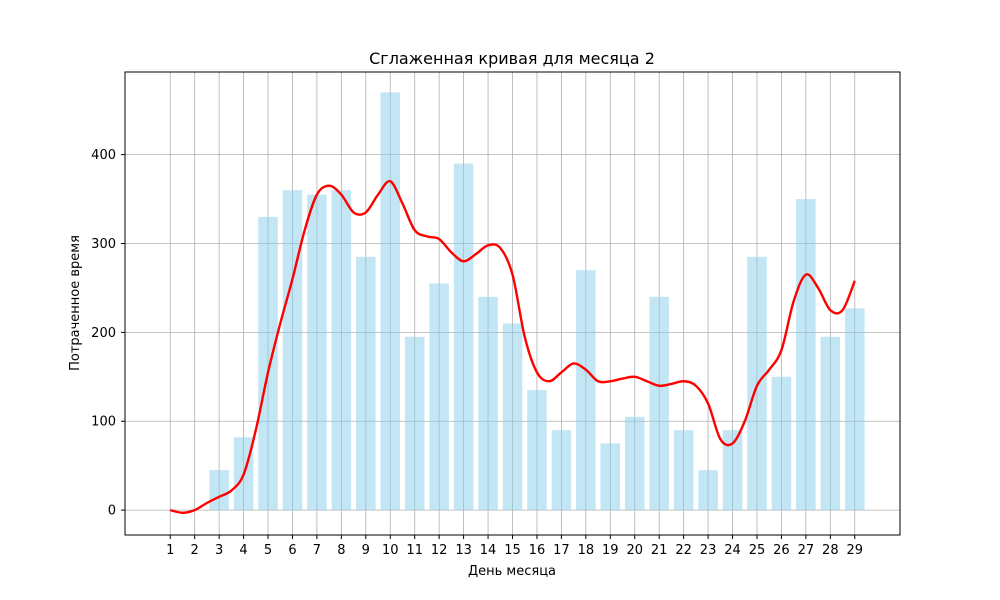 Image resolution: width=1000 pixels, height=600 pixels. What do you see at coordinates (103, 155) in the screenshot?
I see `y-tick-label: 400` at bounding box center [103, 155].